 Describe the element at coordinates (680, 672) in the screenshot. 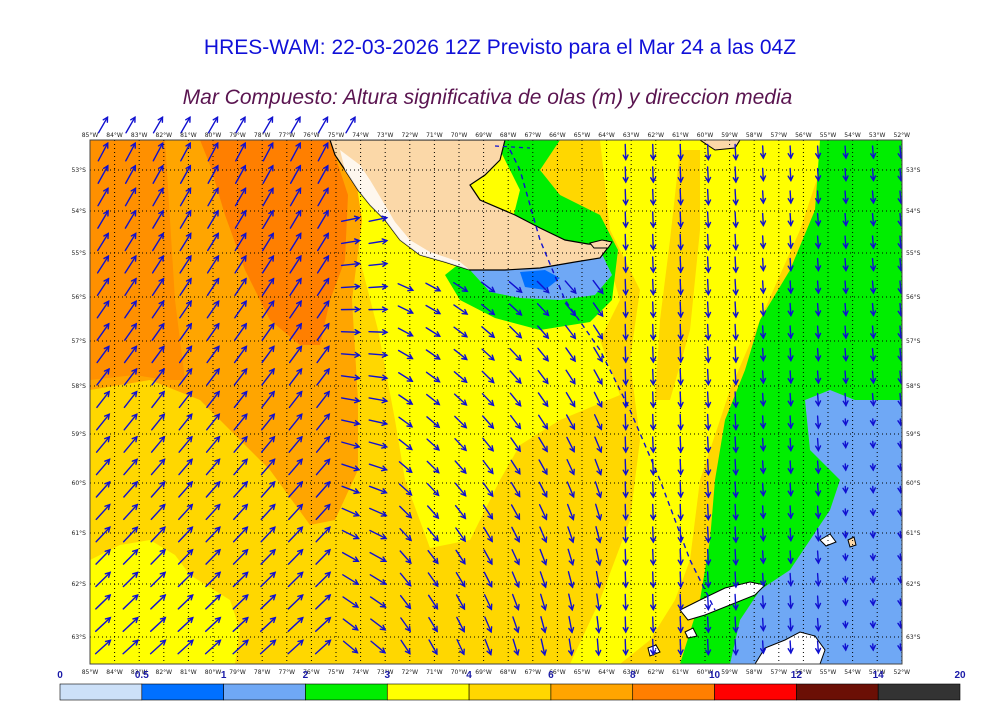

I see `lon-label-bottom: 61°W` at that location.